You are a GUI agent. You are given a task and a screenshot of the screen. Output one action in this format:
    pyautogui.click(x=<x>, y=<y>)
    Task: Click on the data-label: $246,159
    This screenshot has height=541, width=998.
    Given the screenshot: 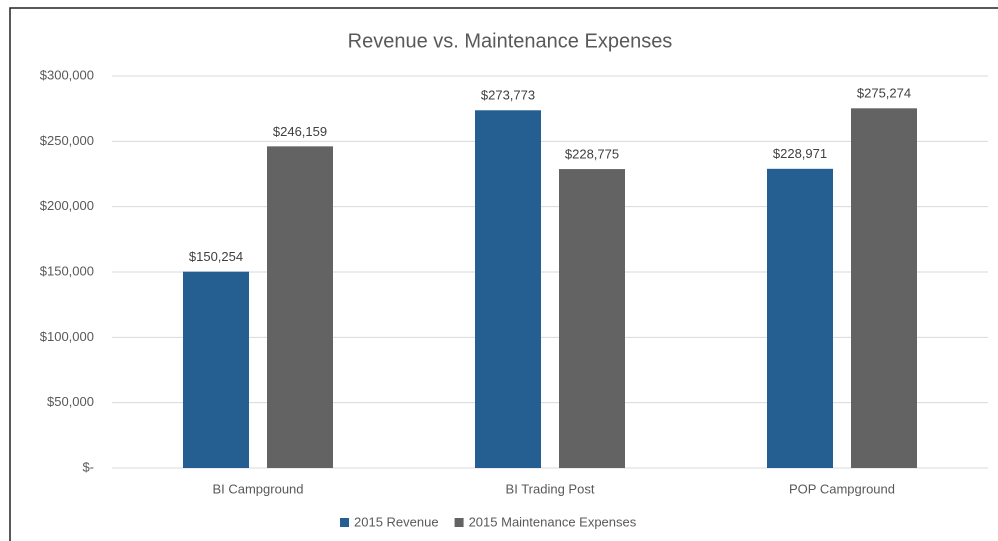 What is the action you would take?
    pyautogui.click(x=300, y=131)
    